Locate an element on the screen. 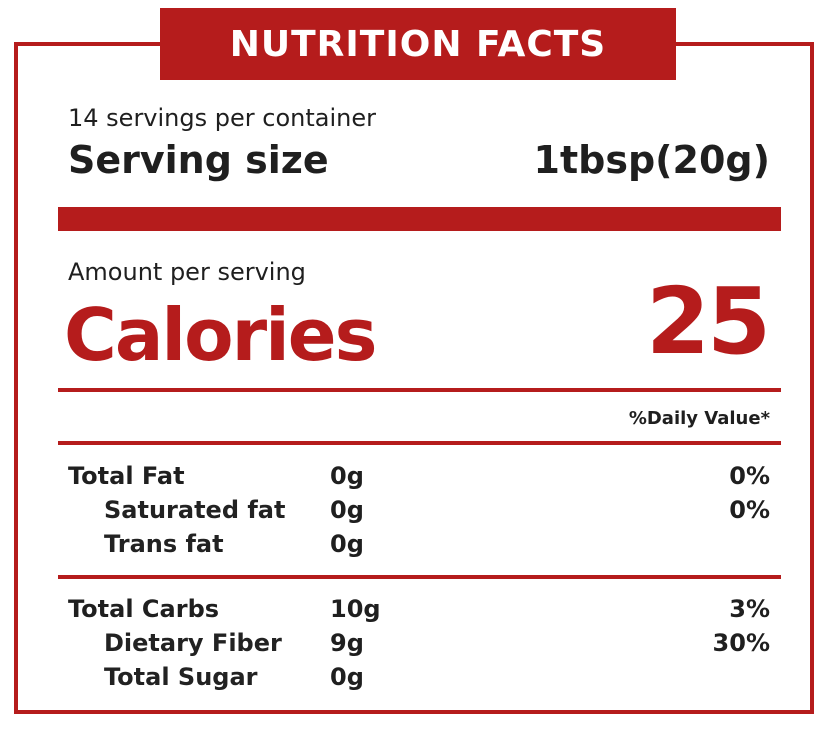 The image size is (840, 731). serving-size-value: 1tbsp(20g) is located at coordinates (651, 160).